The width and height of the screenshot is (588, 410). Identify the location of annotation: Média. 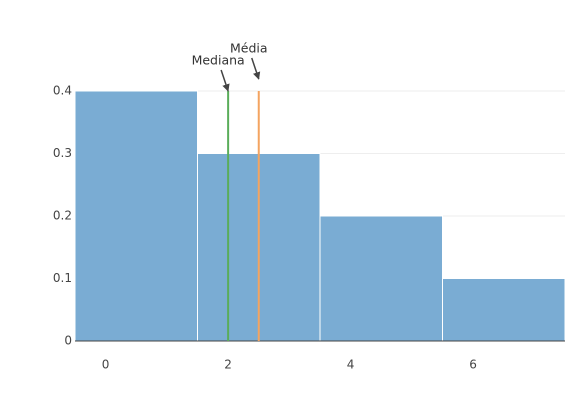
(249, 48).